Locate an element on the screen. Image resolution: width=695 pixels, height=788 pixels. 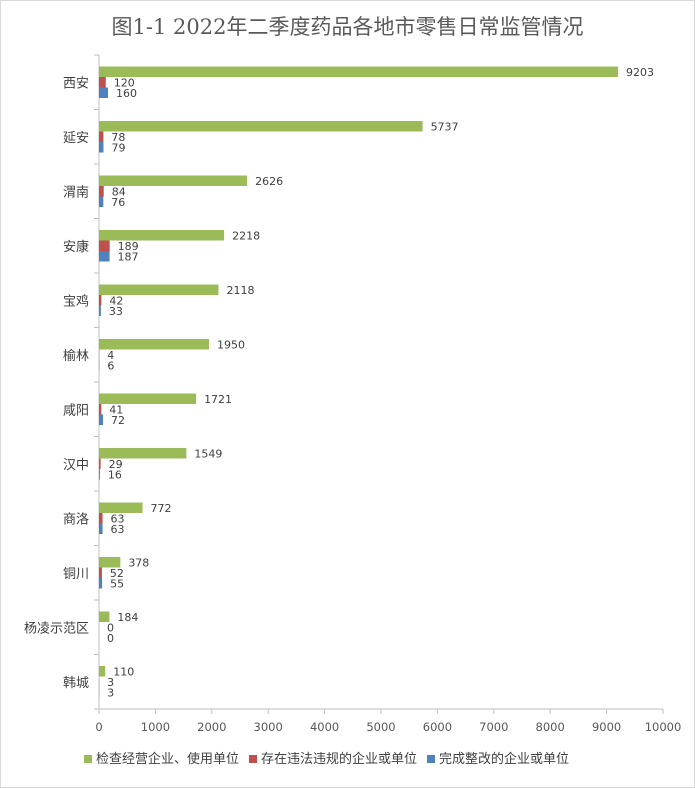
data-label: 5737 is located at coordinates (445, 127).